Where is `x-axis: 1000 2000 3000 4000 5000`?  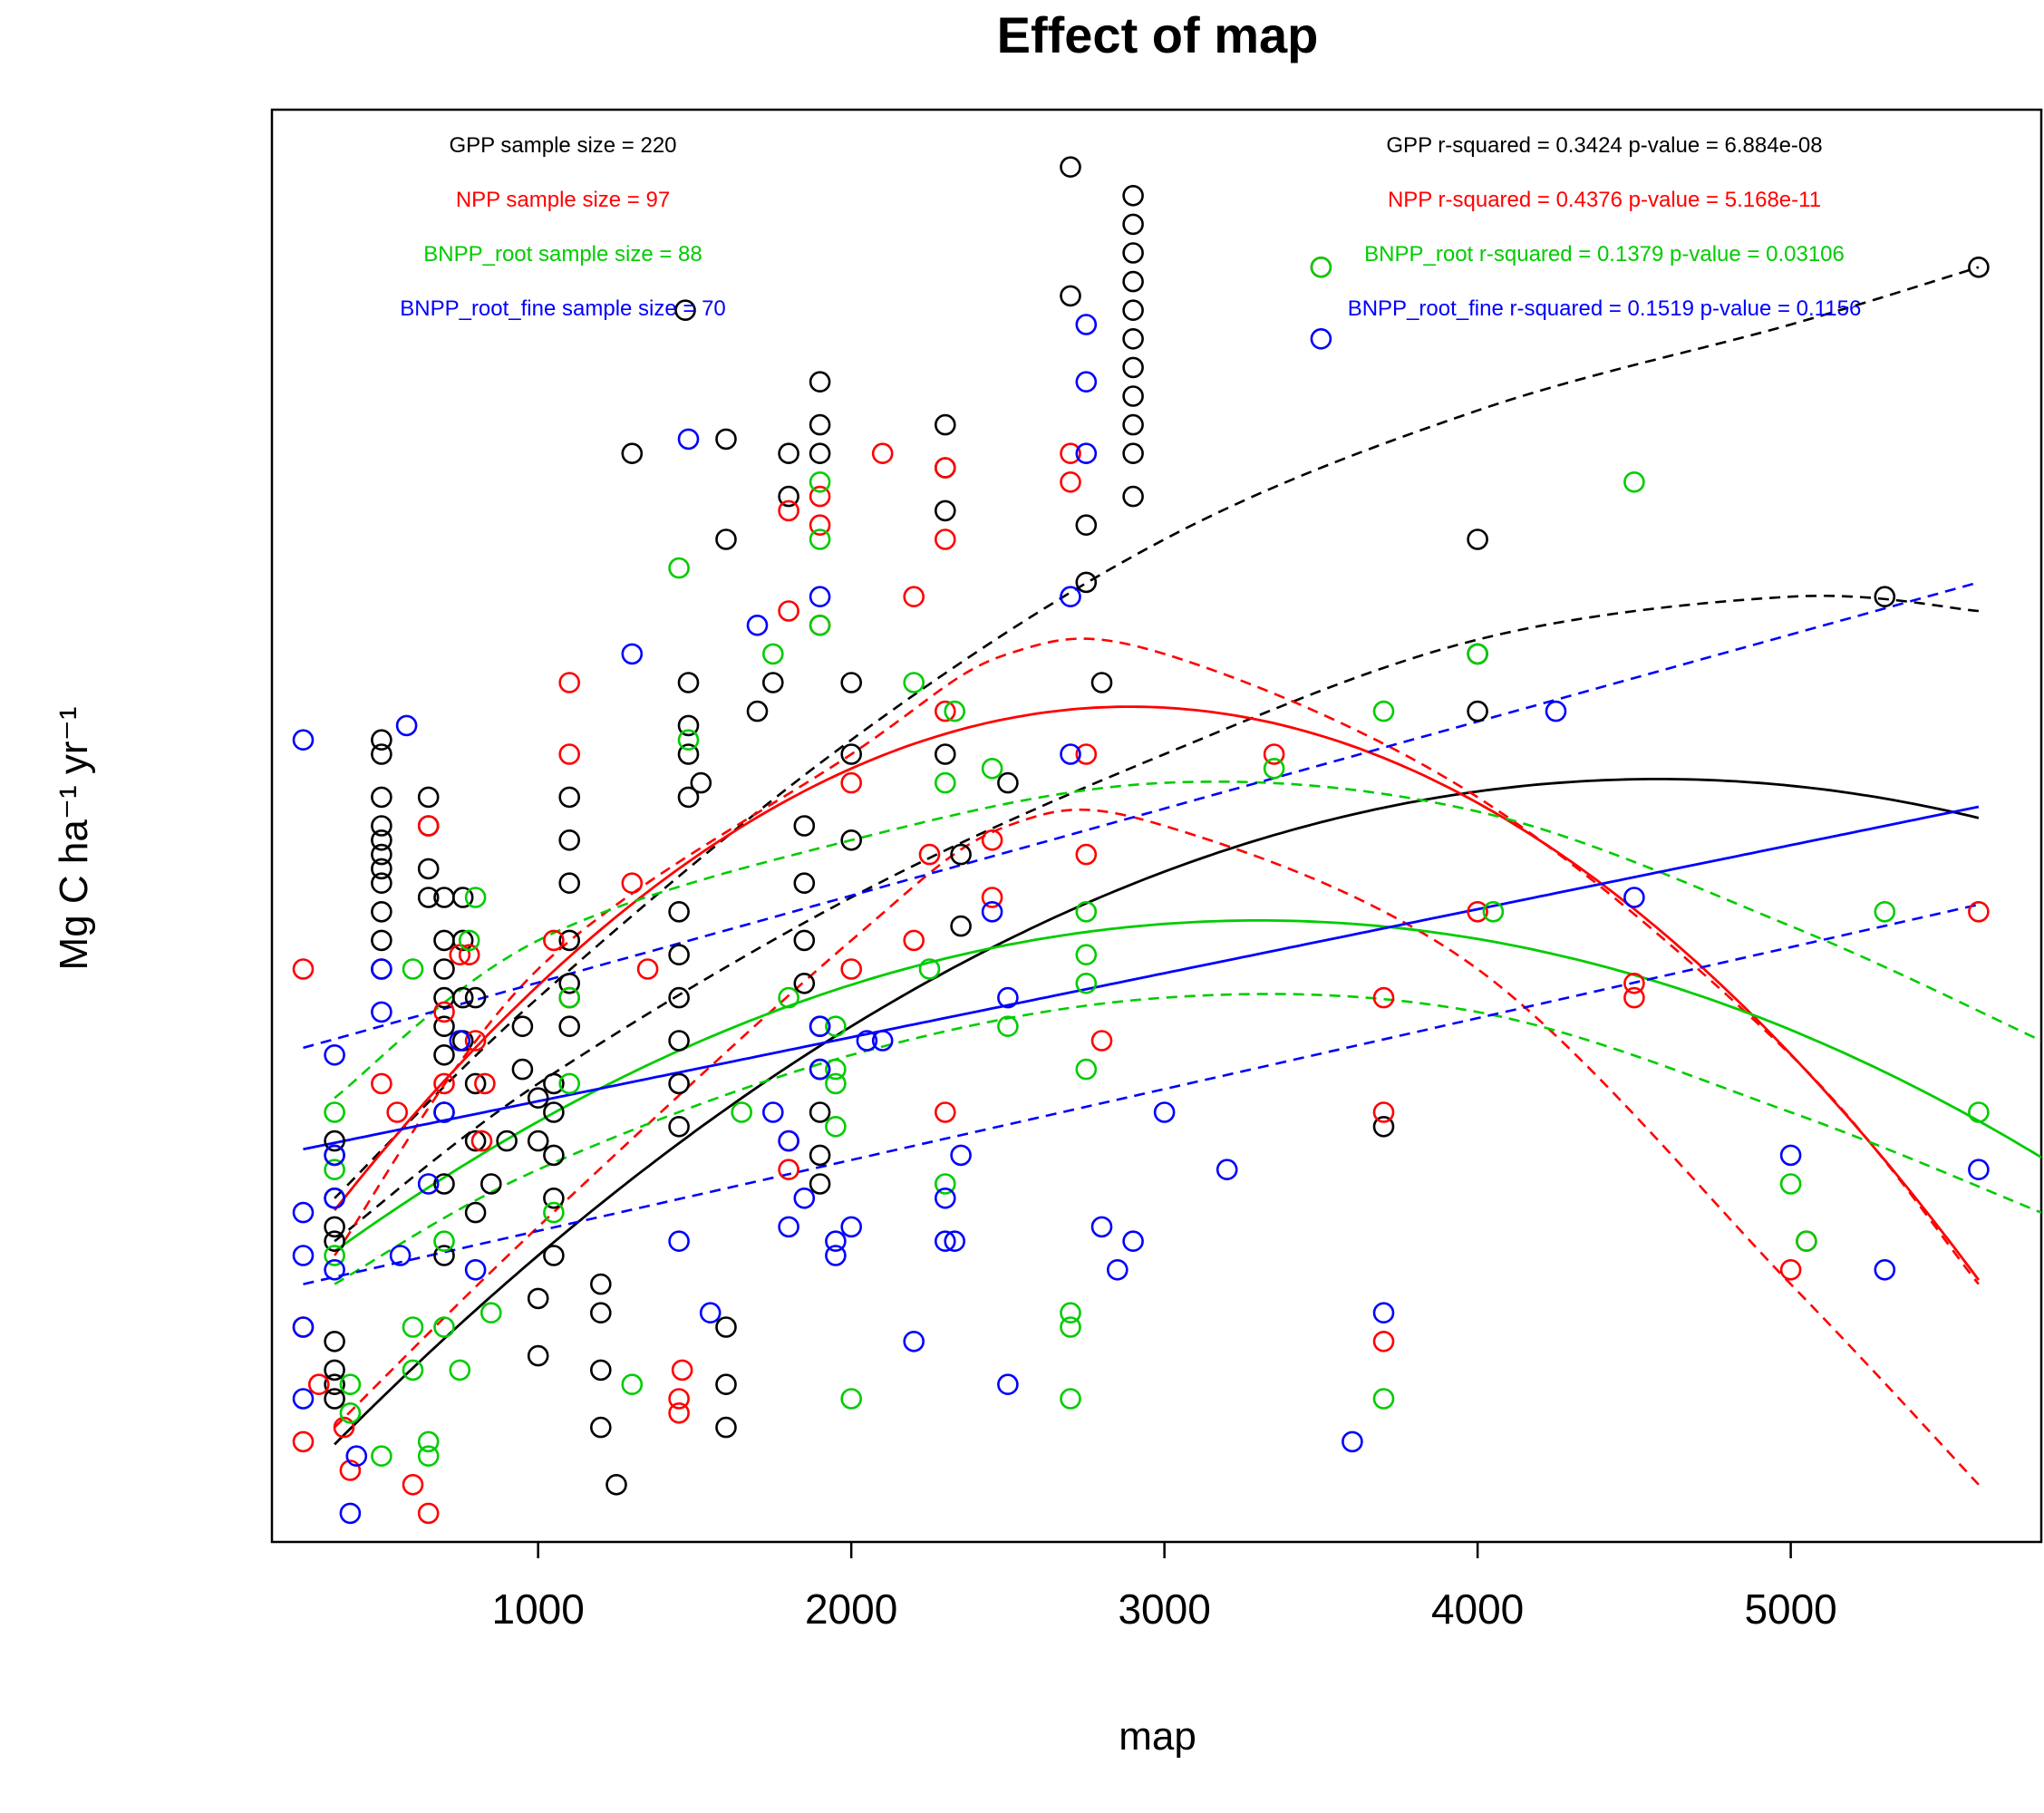
x-axis: 1000 2000 3000 4000 5000 is located at coordinates (1164, 1587).